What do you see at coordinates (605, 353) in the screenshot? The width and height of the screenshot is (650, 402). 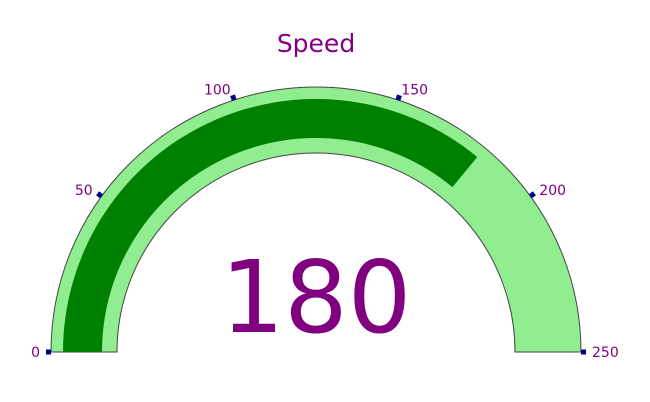 I see `tick-label: 250` at bounding box center [605, 353].